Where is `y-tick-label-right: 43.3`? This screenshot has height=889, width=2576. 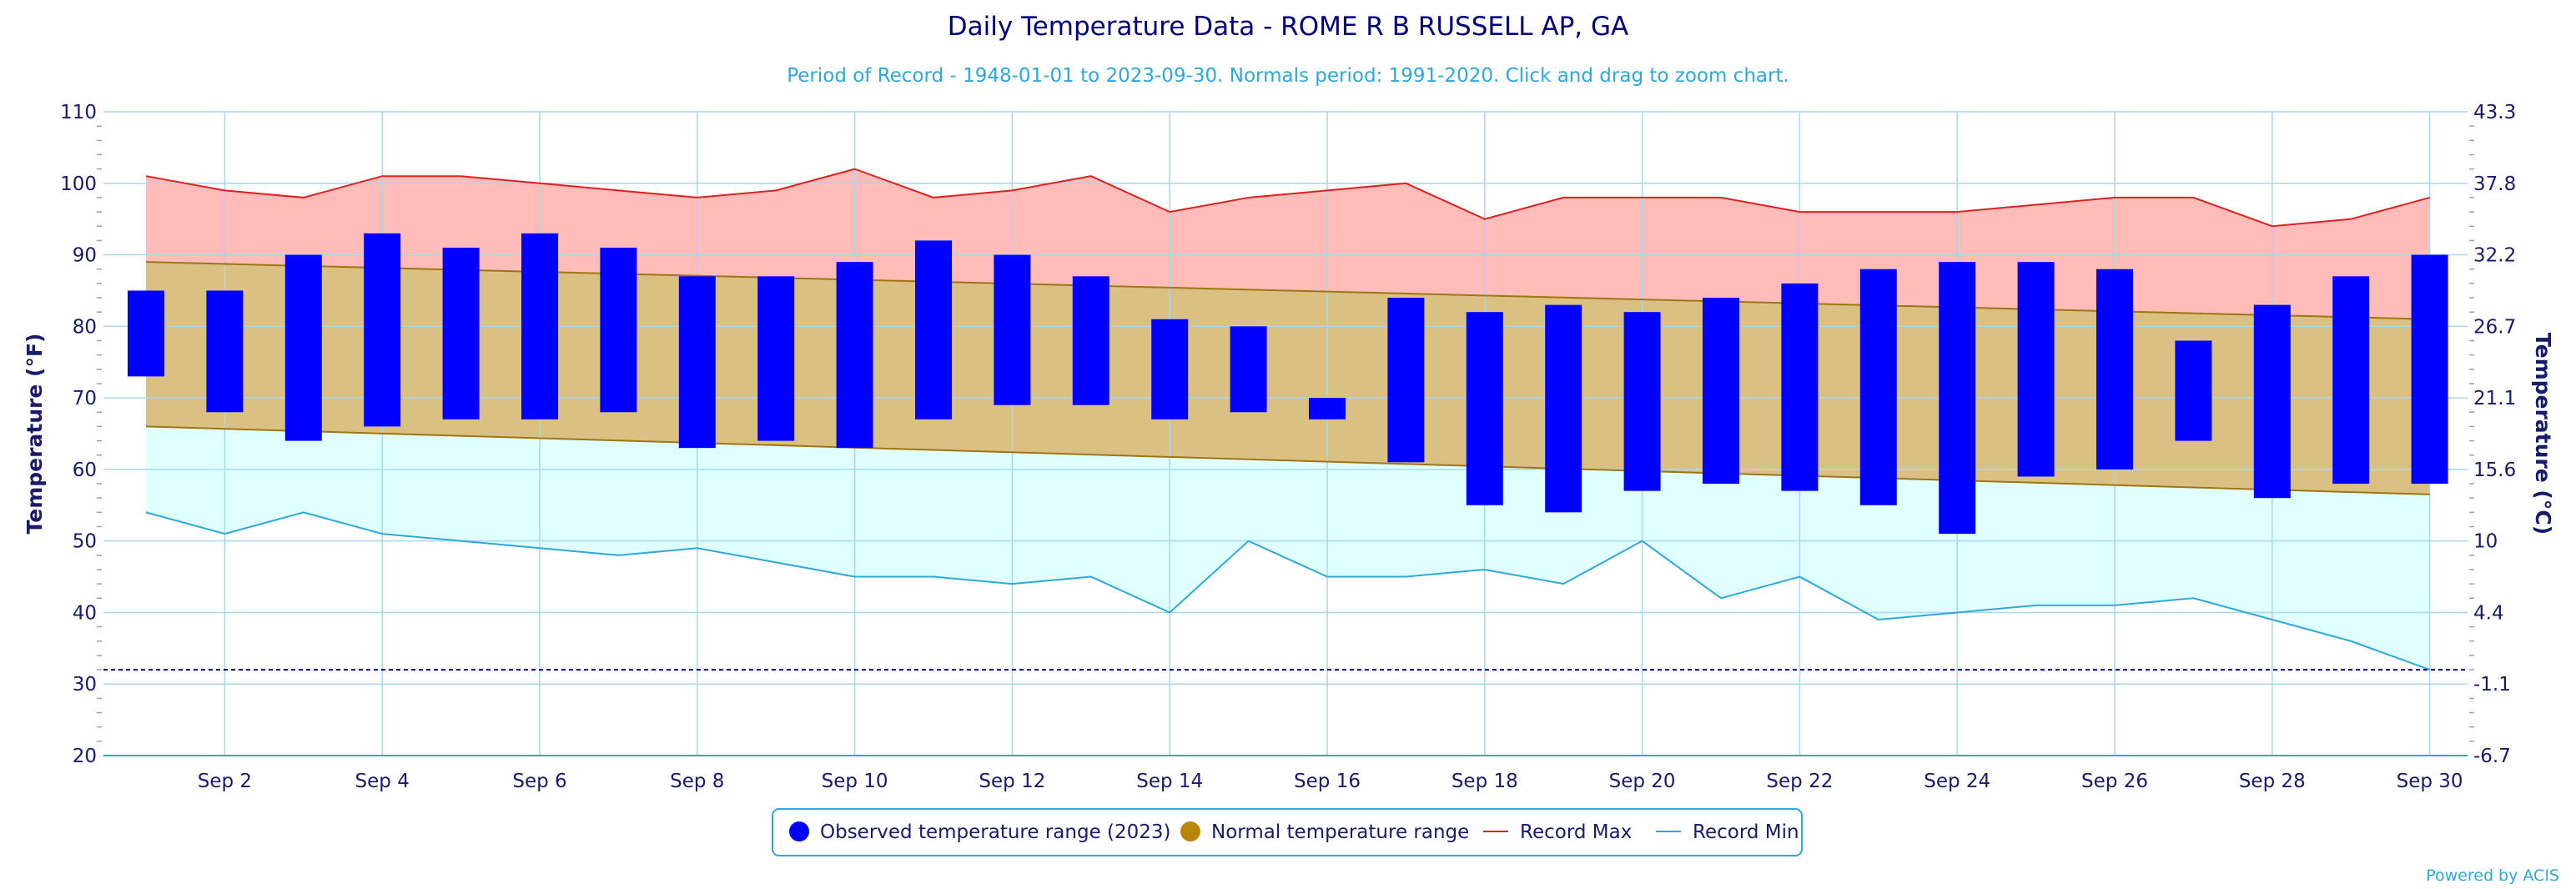
y-tick-label-right: 43.3 is located at coordinates (2494, 112).